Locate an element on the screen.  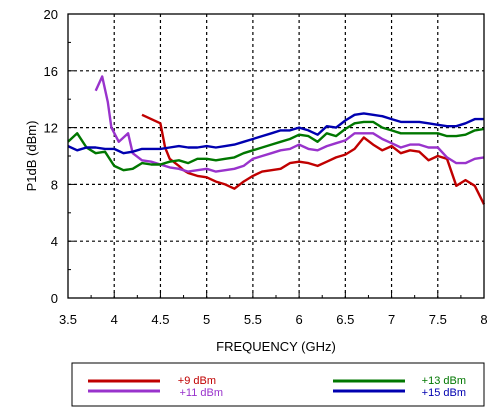
legend-box is located at coordinates (278, 384).